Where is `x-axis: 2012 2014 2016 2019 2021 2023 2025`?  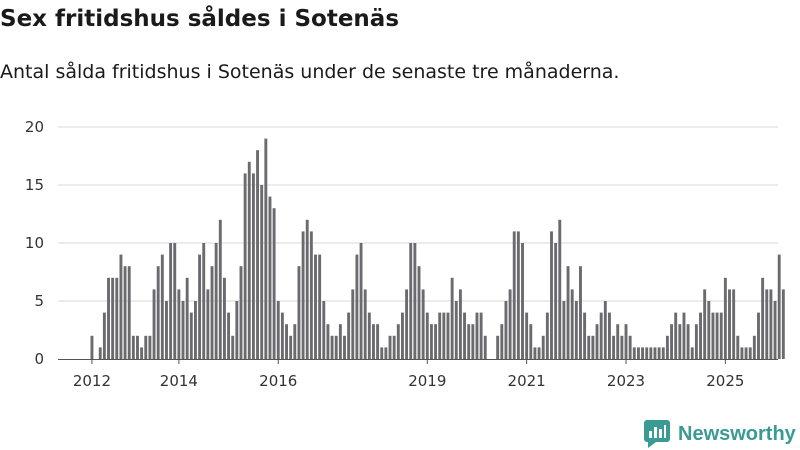 x-axis: 2012 2014 2016 2019 2021 2023 2025 is located at coordinates (418, 374).